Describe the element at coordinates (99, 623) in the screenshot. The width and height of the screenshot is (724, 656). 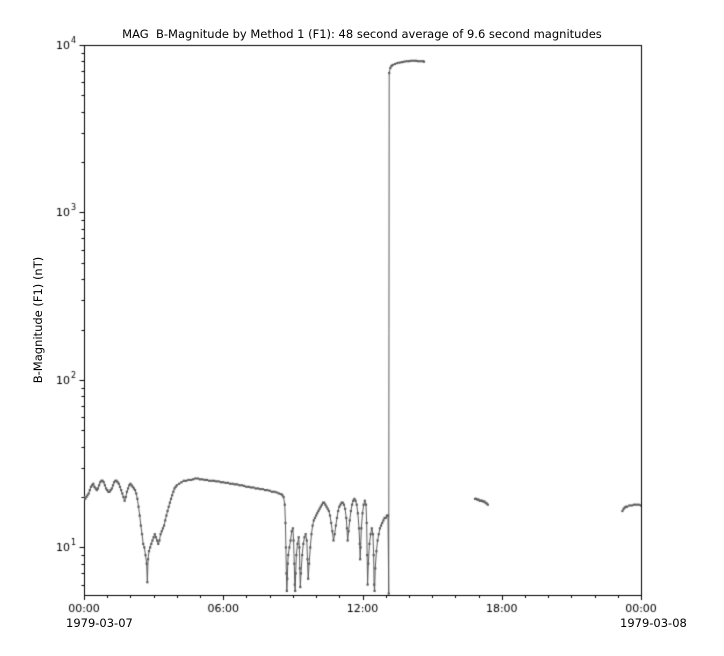
I see `x-axis-date-start: 1979-03-07` at that location.